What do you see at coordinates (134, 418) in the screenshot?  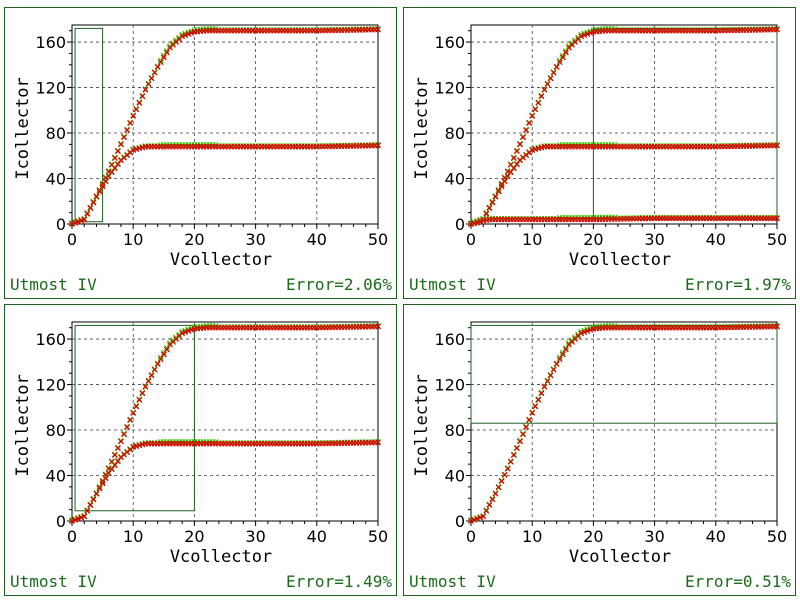 I see `fit-window` at bounding box center [134, 418].